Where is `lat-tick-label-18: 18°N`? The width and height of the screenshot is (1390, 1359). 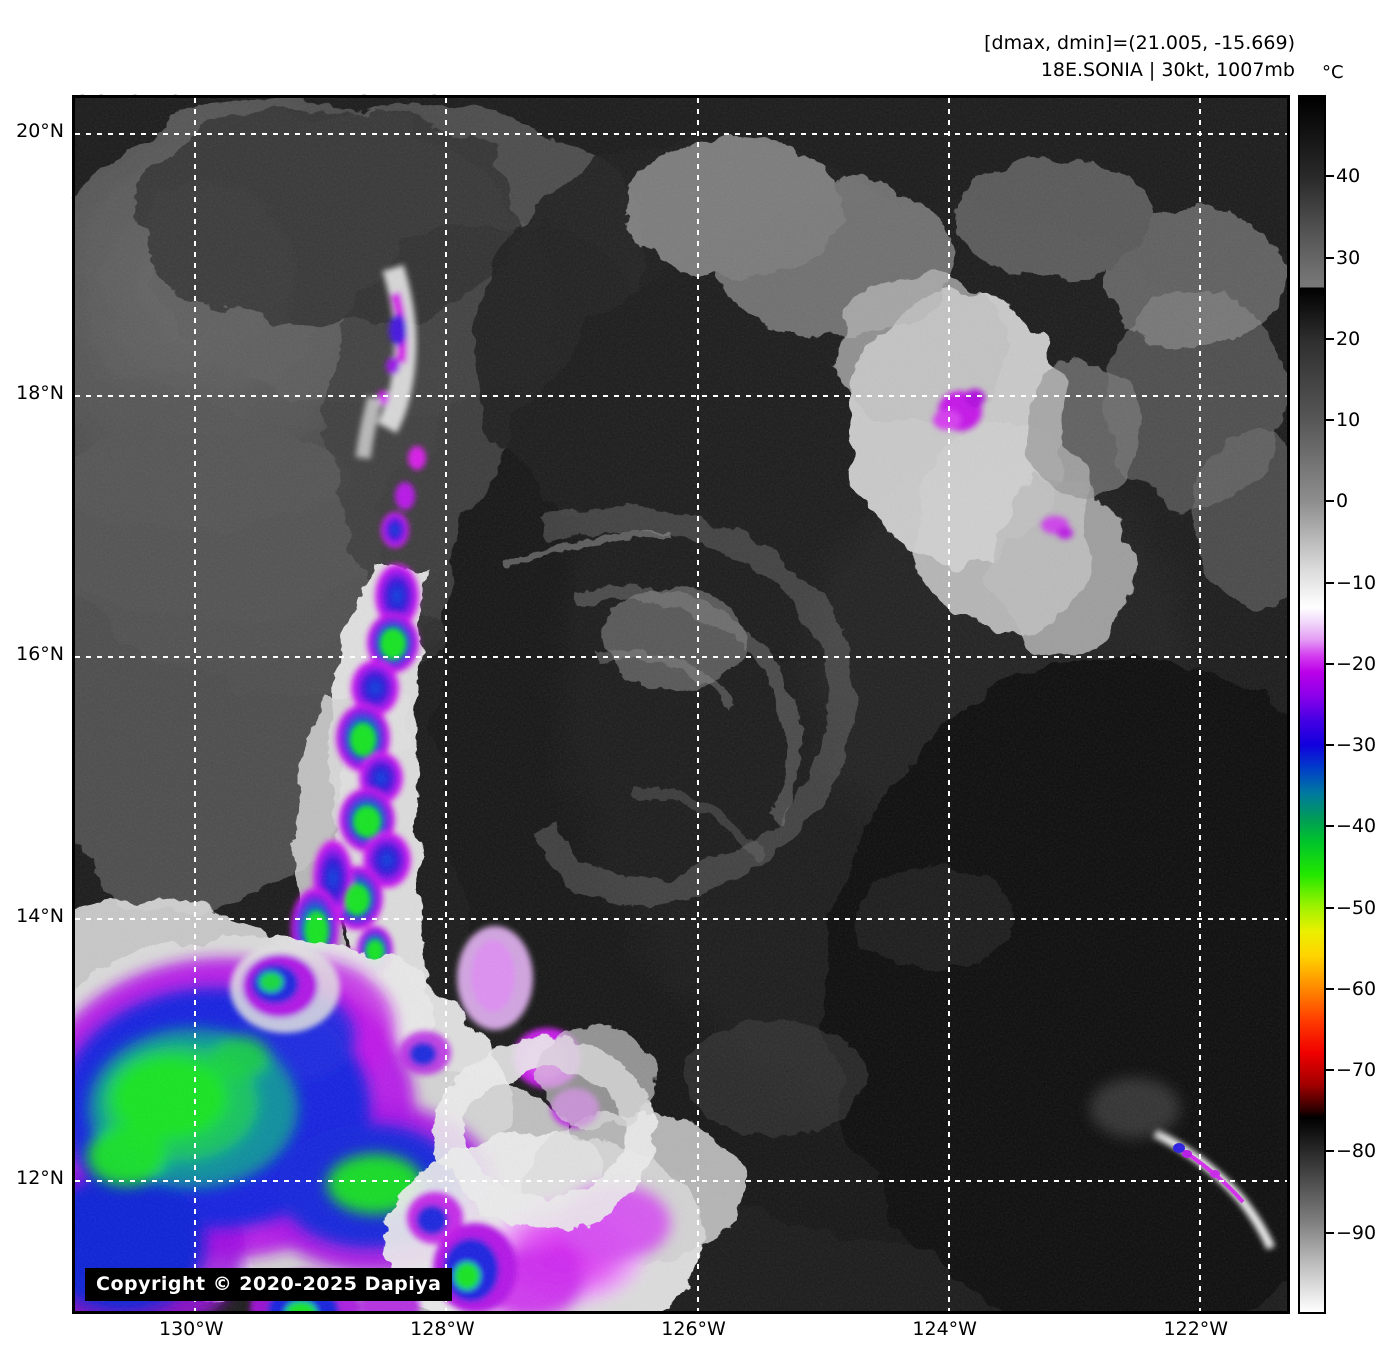 lat-tick-label-18: 18°N is located at coordinates (40, 392).